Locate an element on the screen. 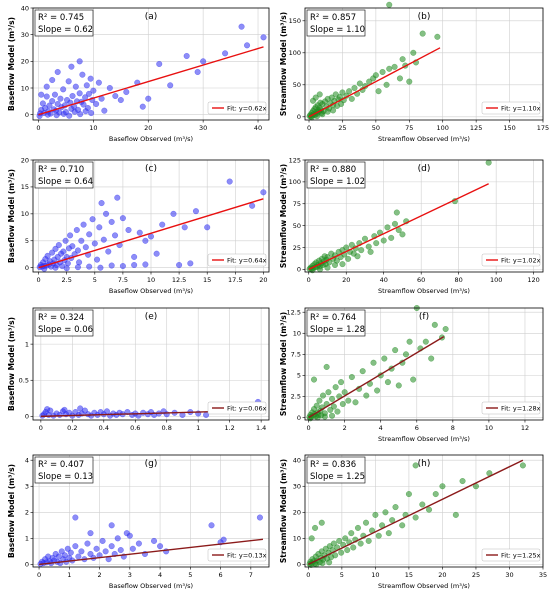  x-tick-label: 0.6 is located at coordinates (135, 428).